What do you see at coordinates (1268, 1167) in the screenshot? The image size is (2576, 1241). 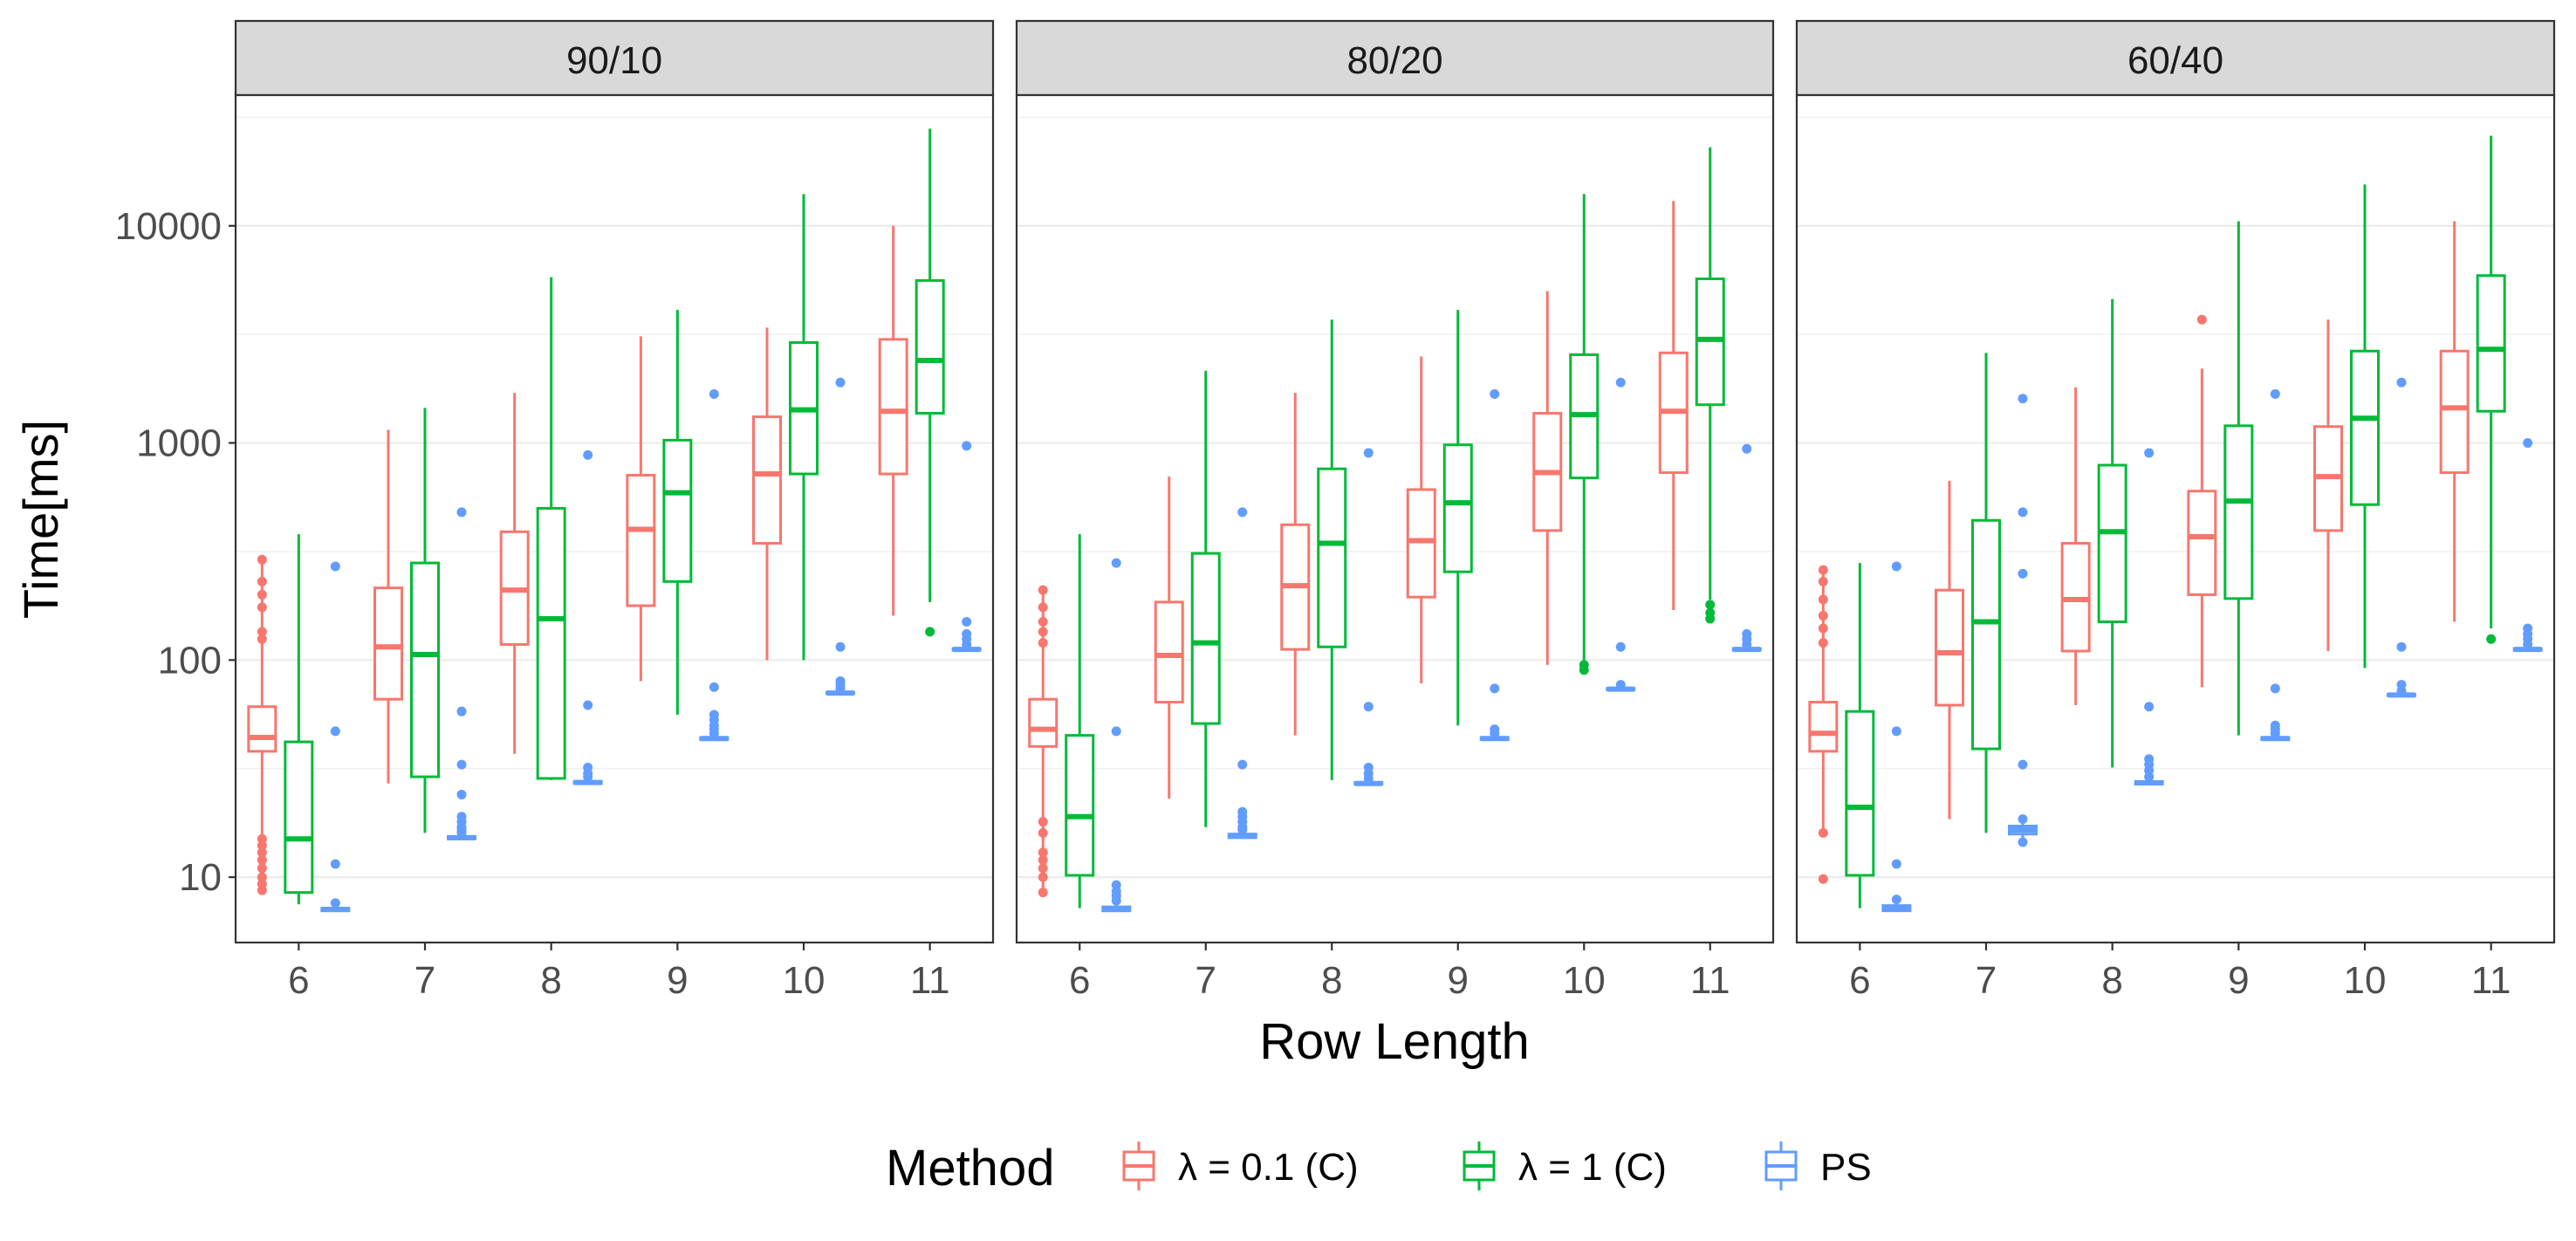 I see `legend-entry-label: λ = 0.1 (C)` at bounding box center [1268, 1167].